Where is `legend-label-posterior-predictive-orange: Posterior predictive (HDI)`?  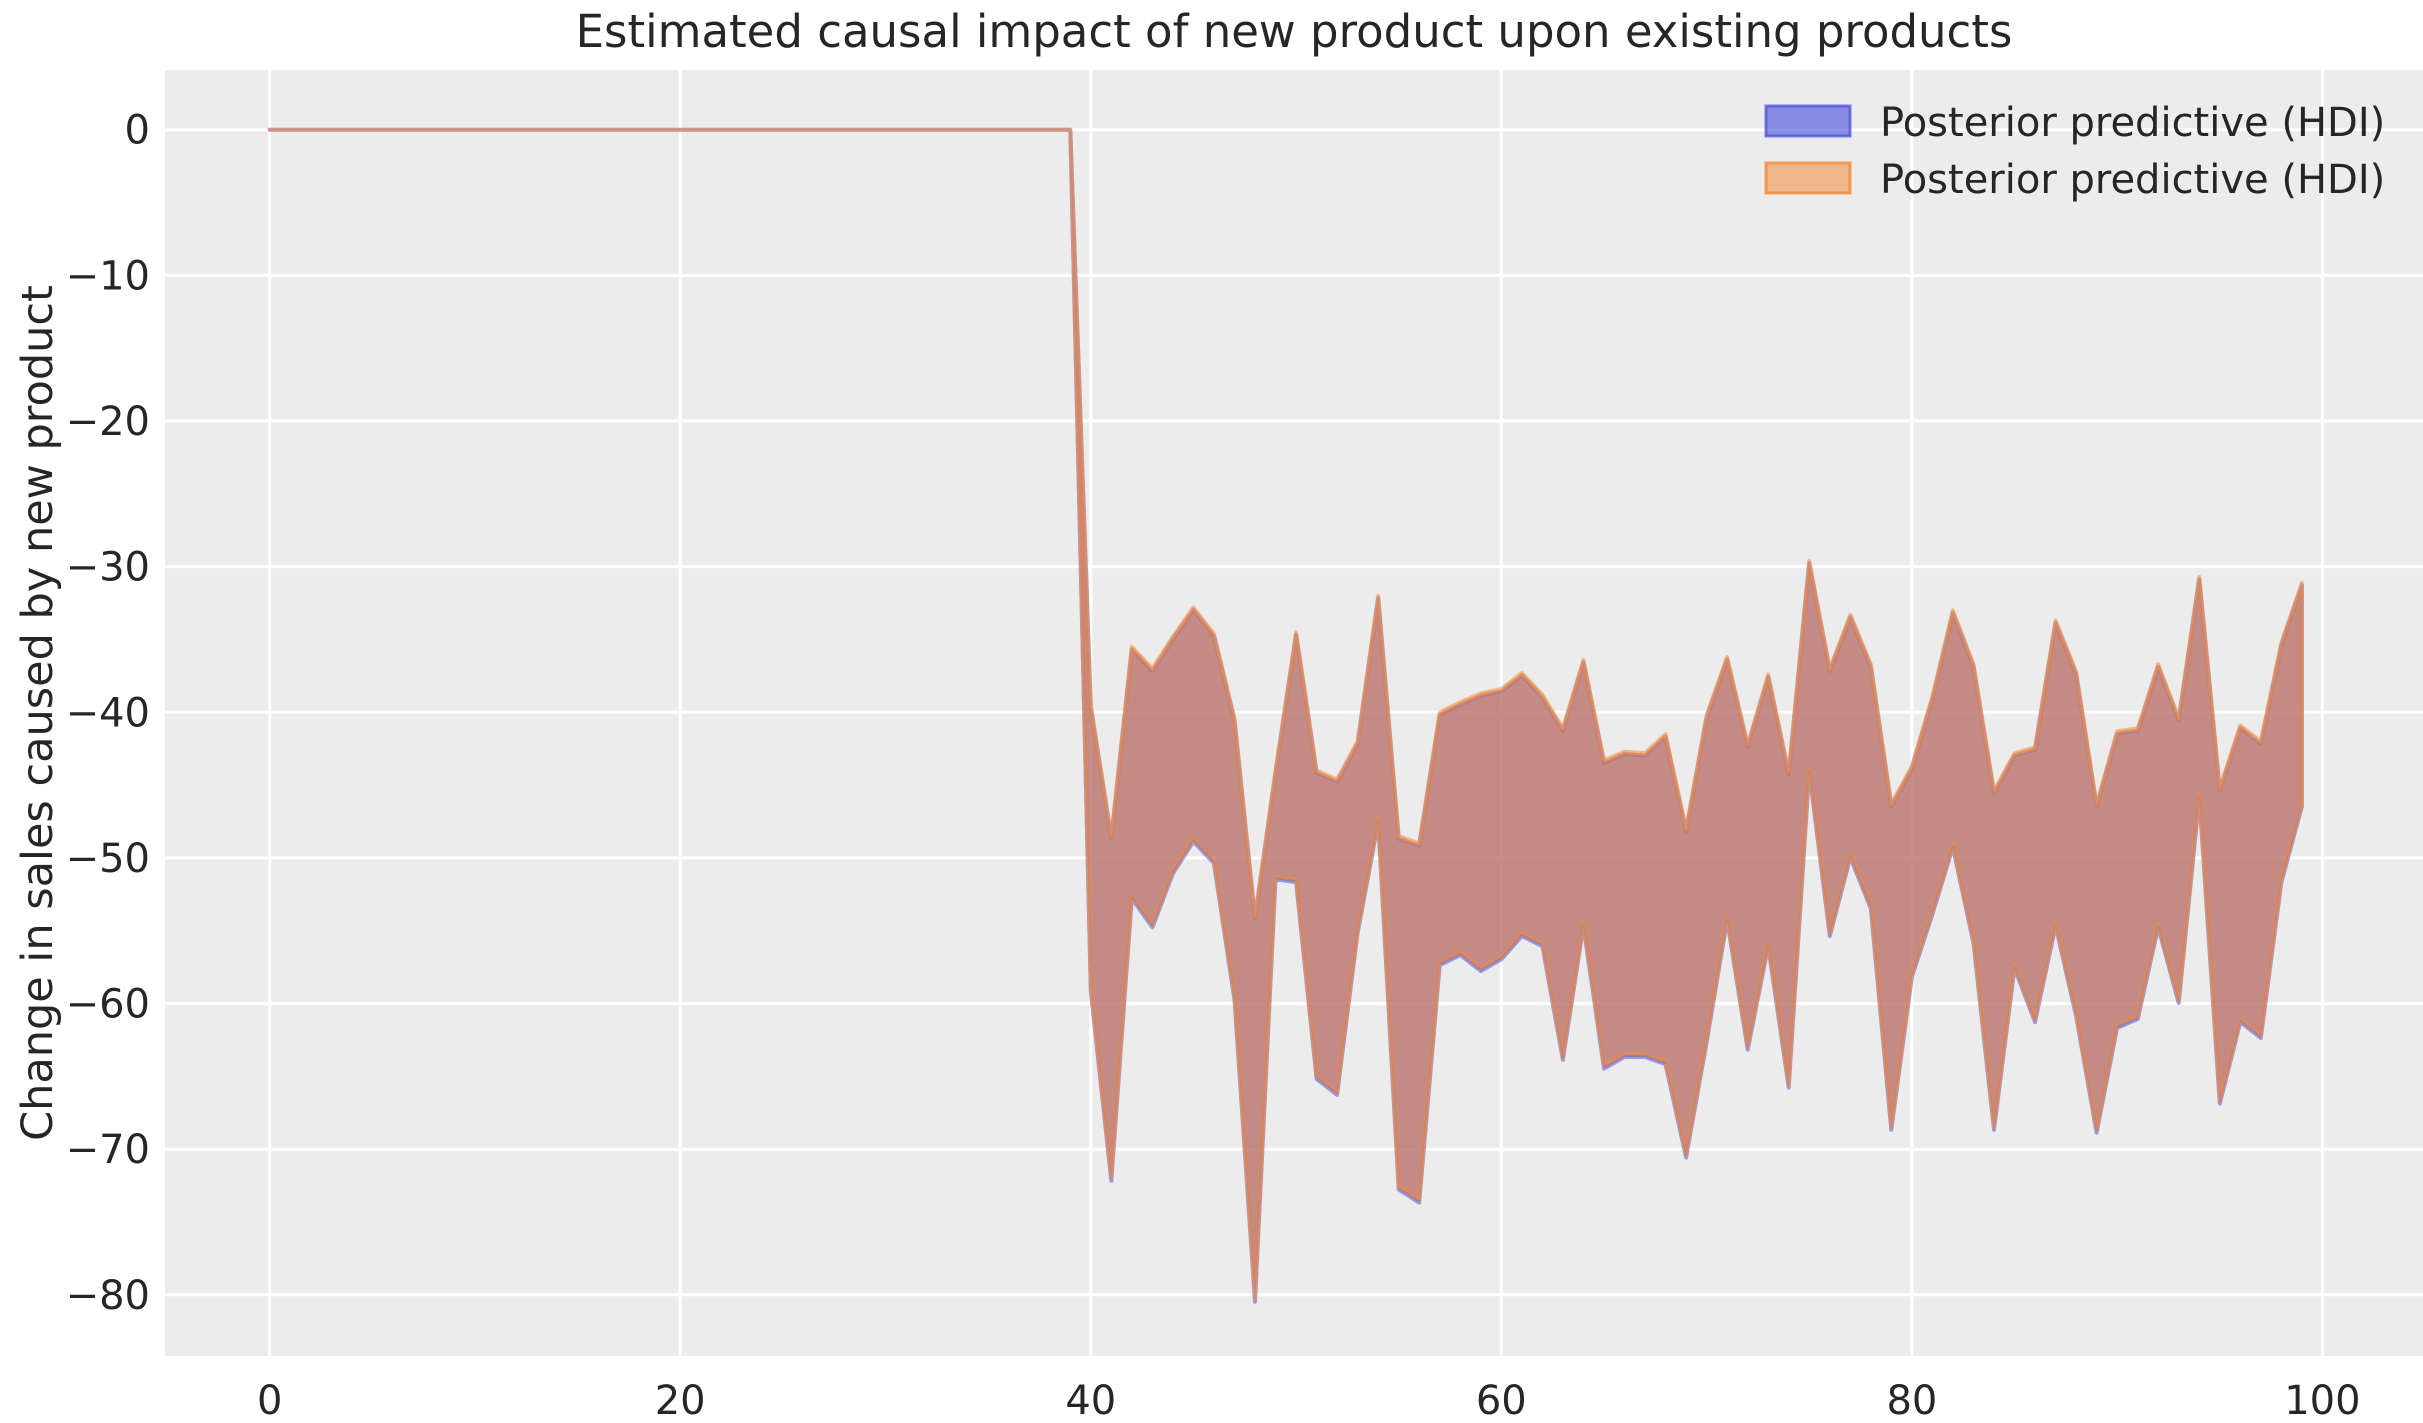
legend-label-posterior-predictive-orange: Posterior predictive (HDI) is located at coordinates (2132, 180).